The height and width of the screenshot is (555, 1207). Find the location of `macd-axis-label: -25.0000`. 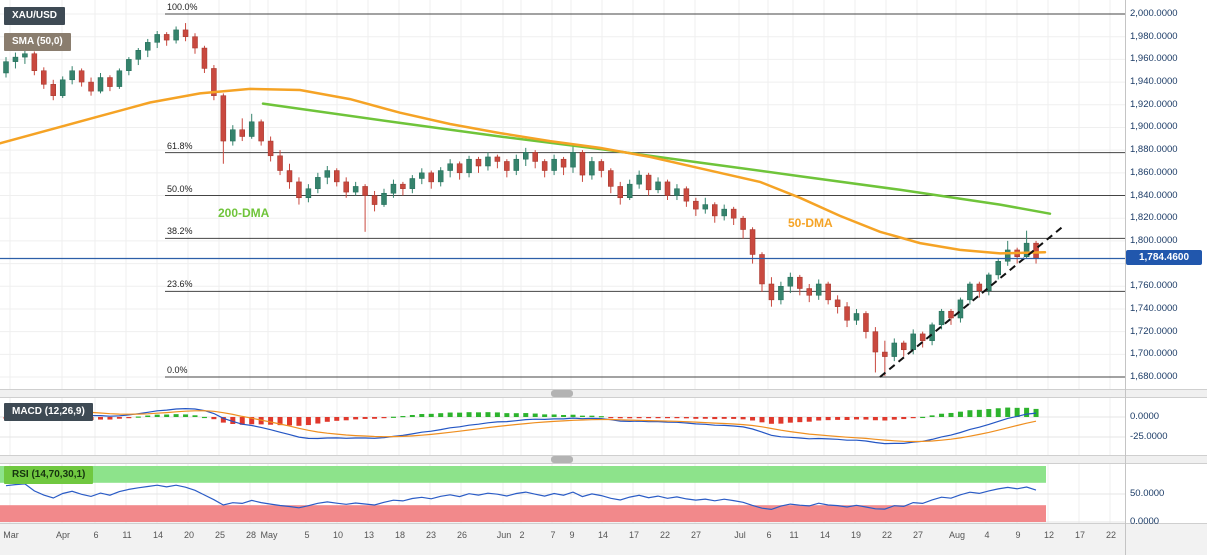

macd-axis-label: -25.0000 is located at coordinates (1149, 436).